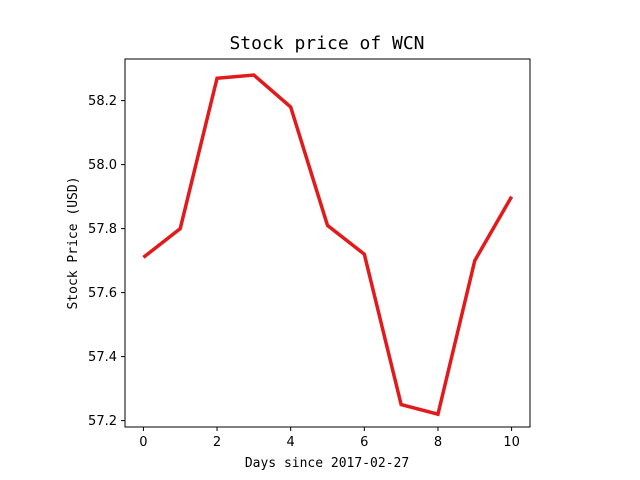  What do you see at coordinates (329, 438) in the screenshot?
I see `x-axis: 0 2 4 6 8 10` at bounding box center [329, 438].